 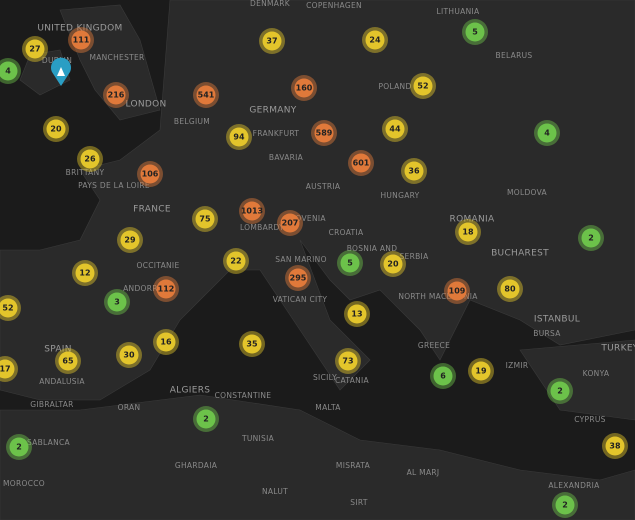 I want to click on cluster-marker: 589, so click(x=324, y=133).